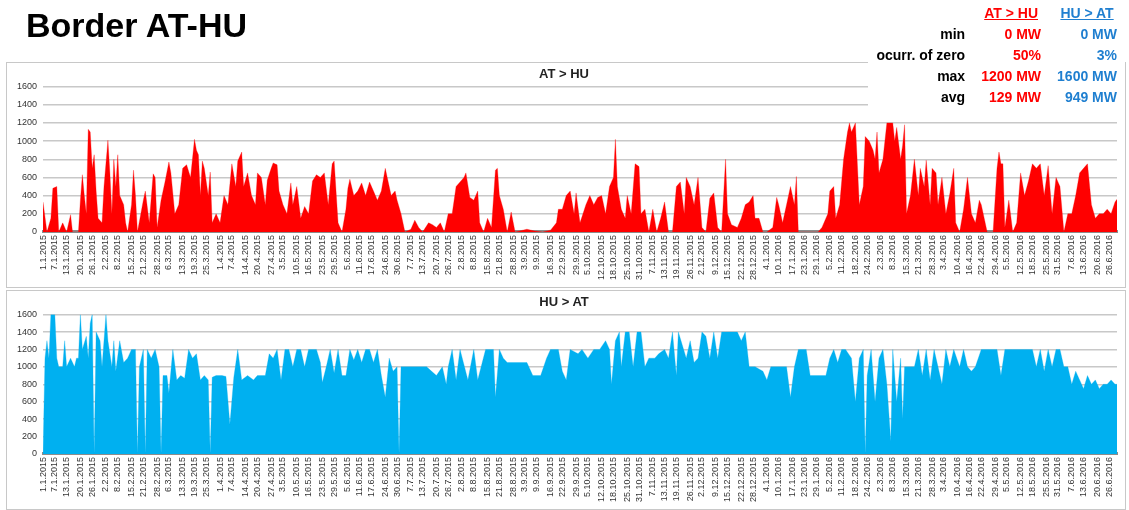 This screenshot has height=510, width=1129. Describe the element at coordinates (953, 33) in the screenshot. I see `category-label: min` at that location.